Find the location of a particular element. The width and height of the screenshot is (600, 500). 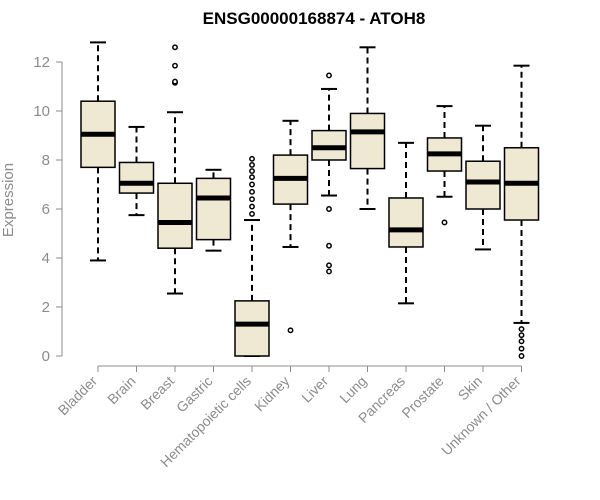

box-skin is located at coordinates (483, 187).